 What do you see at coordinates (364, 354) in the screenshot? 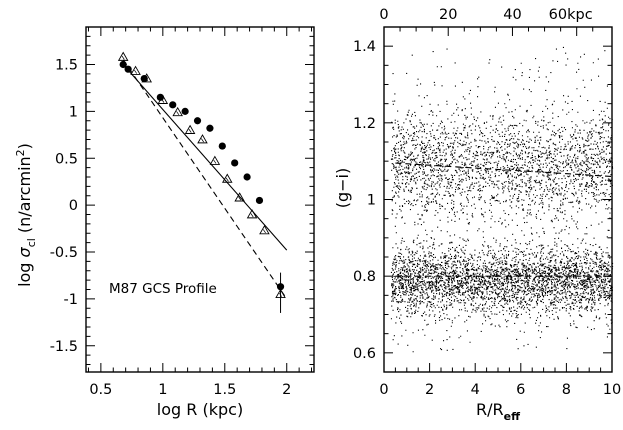
I see `right-ytick-label: 0.6` at bounding box center [364, 354].